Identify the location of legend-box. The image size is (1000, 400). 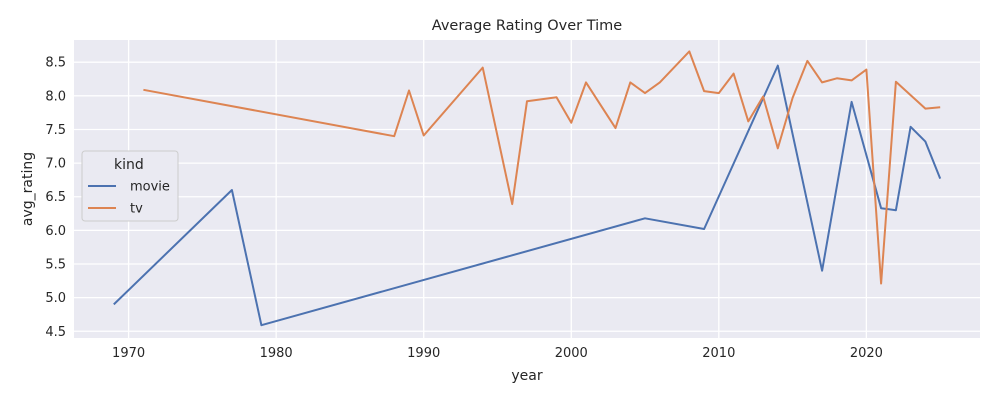
(130, 186).